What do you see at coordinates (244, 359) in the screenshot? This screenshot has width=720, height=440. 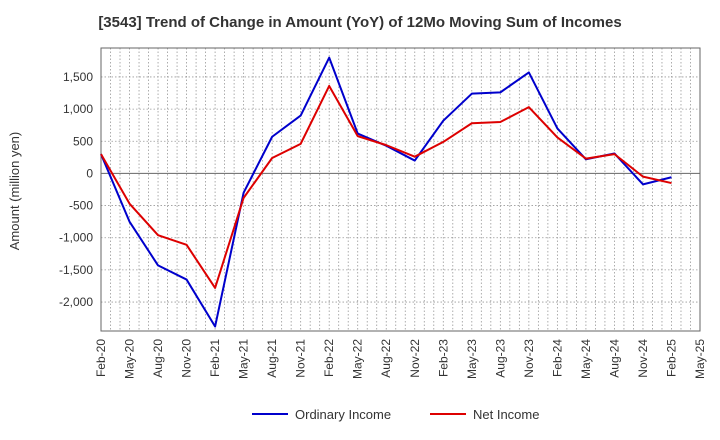 I see `x-tick-label: May-21` at bounding box center [244, 359].